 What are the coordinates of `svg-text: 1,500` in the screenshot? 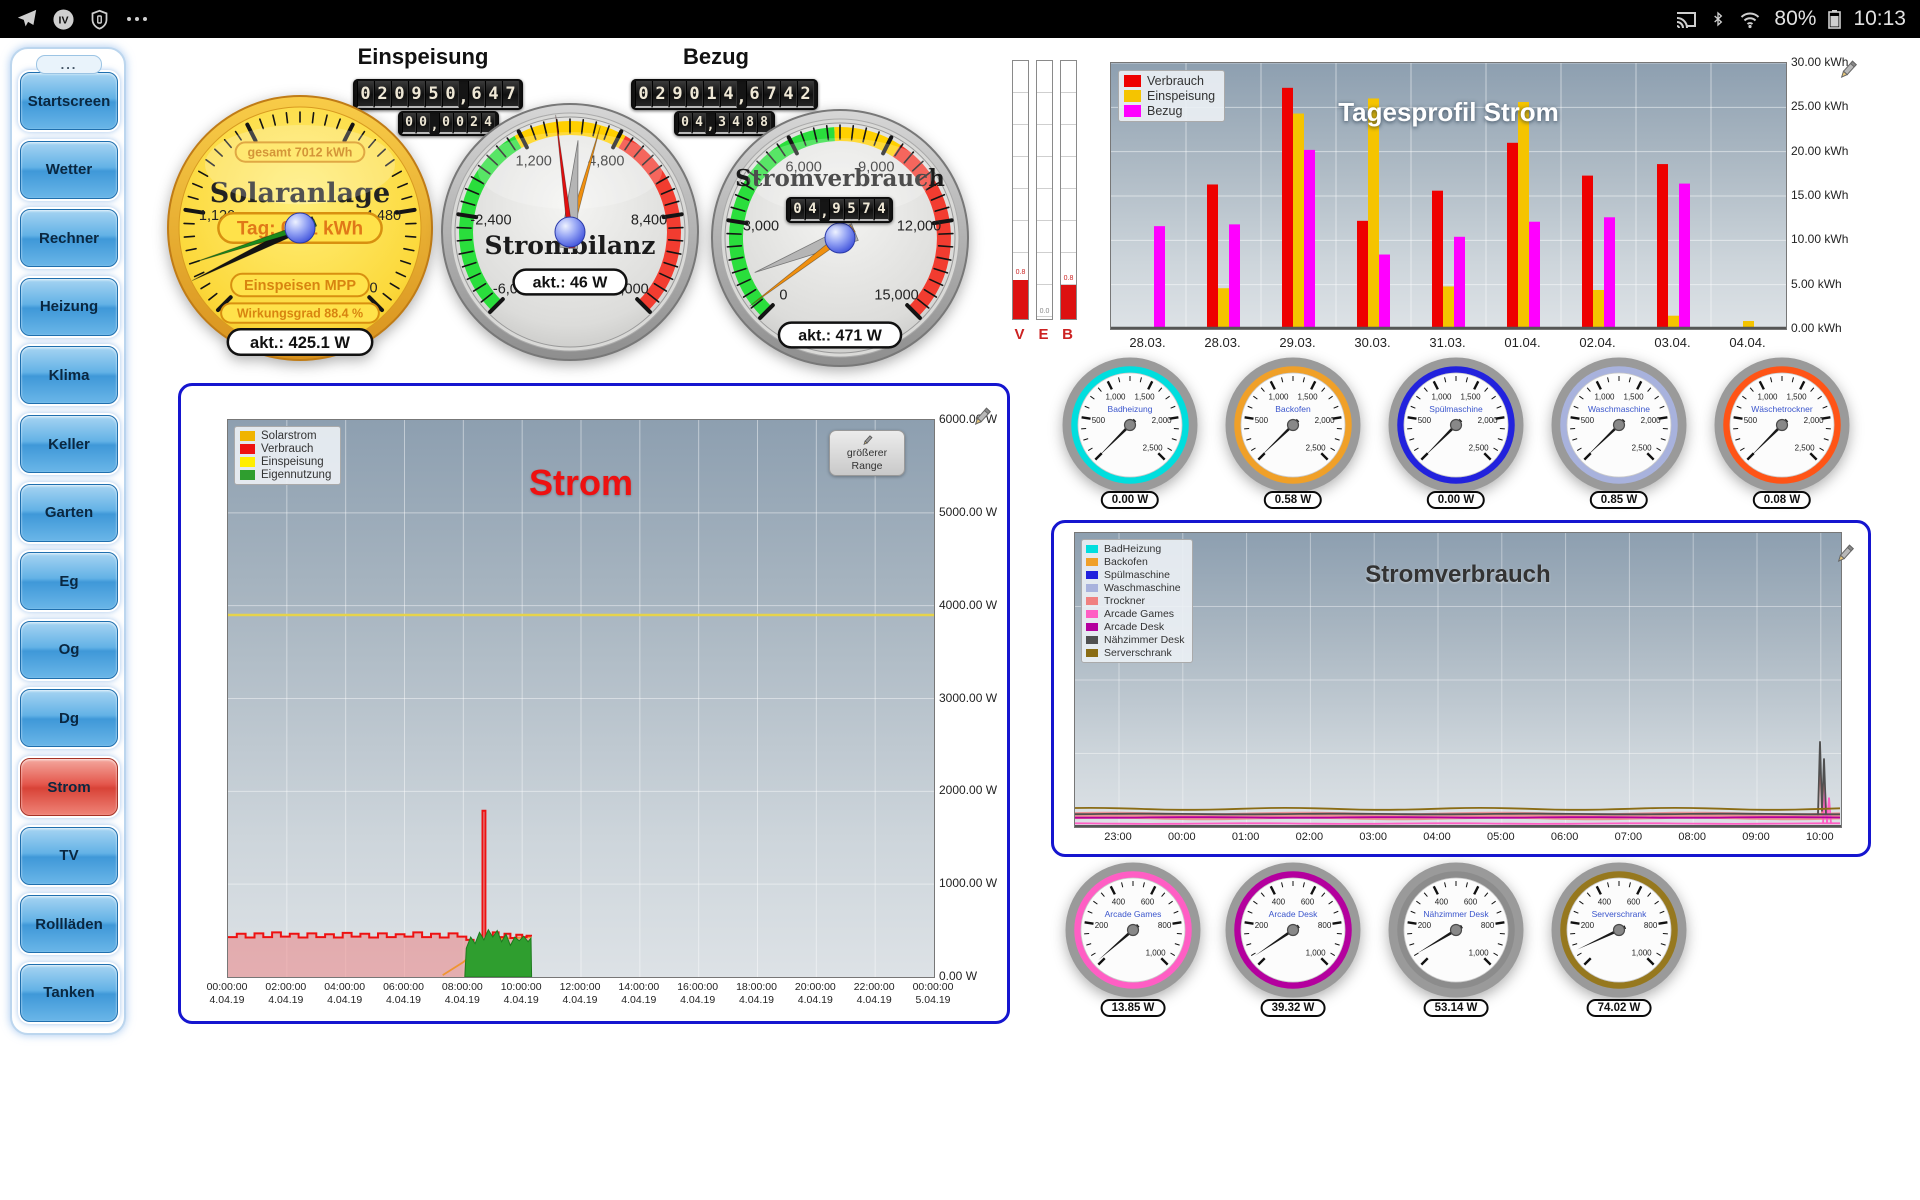 It's located at (1308, 396).